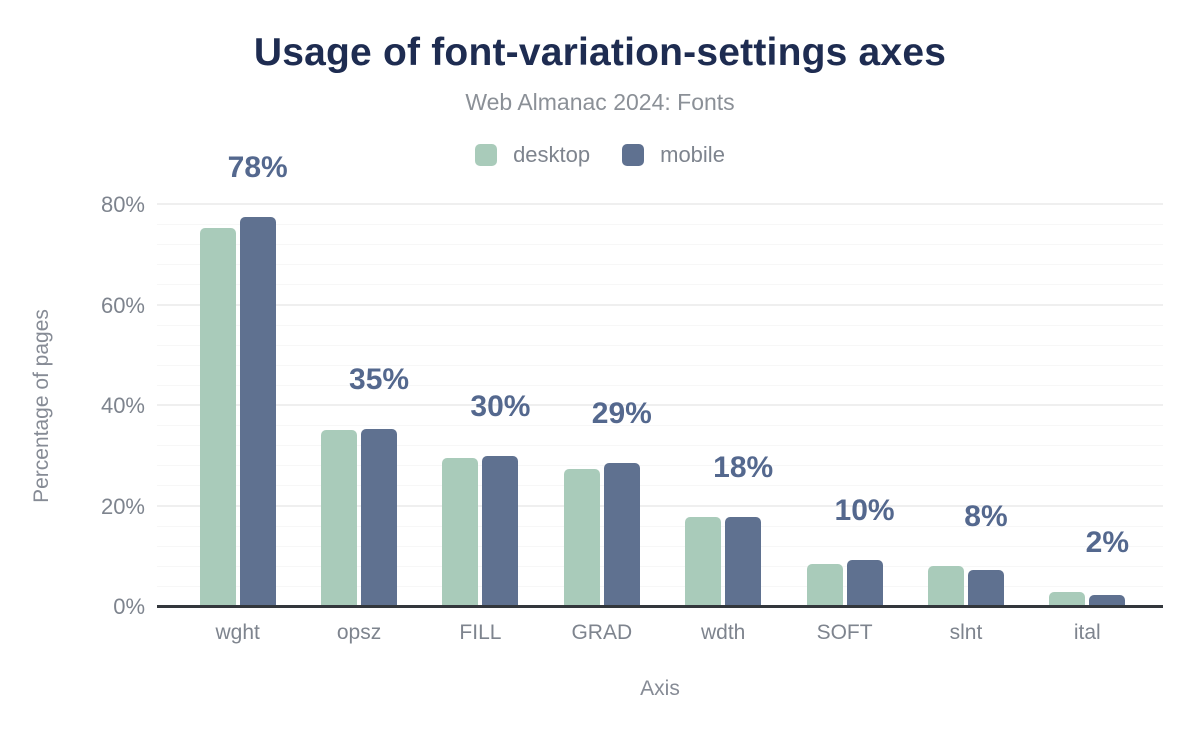  Describe the element at coordinates (1107, 601) in the screenshot. I see `bar-mobile-ital` at that location.